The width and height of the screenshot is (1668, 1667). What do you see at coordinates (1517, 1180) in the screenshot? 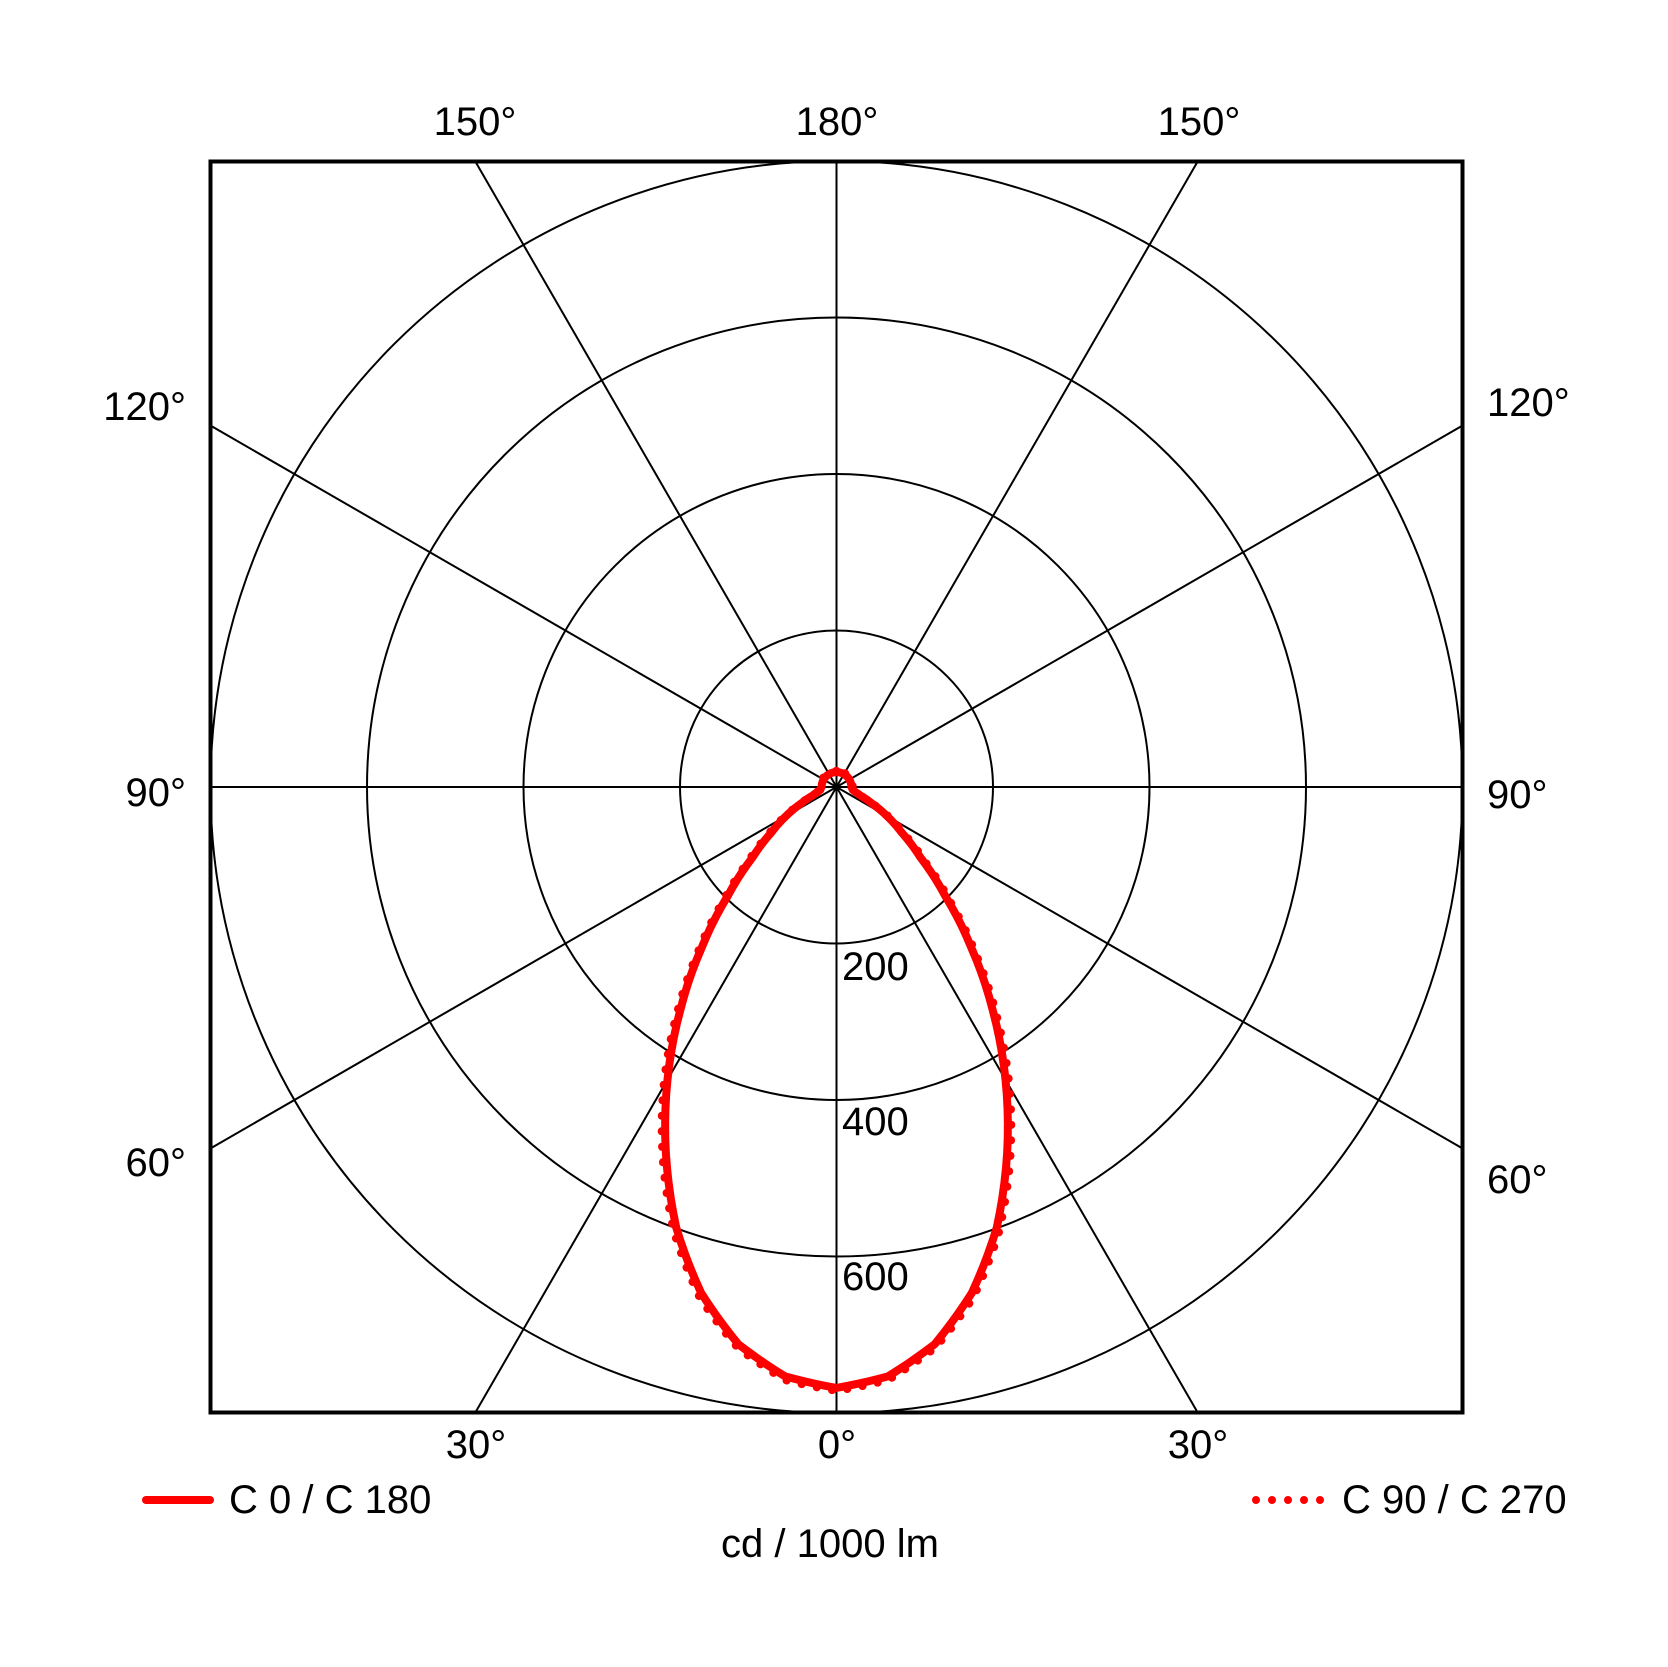
I see `angle-label-right-60: 60°` at bounding box center [1517, 1180].